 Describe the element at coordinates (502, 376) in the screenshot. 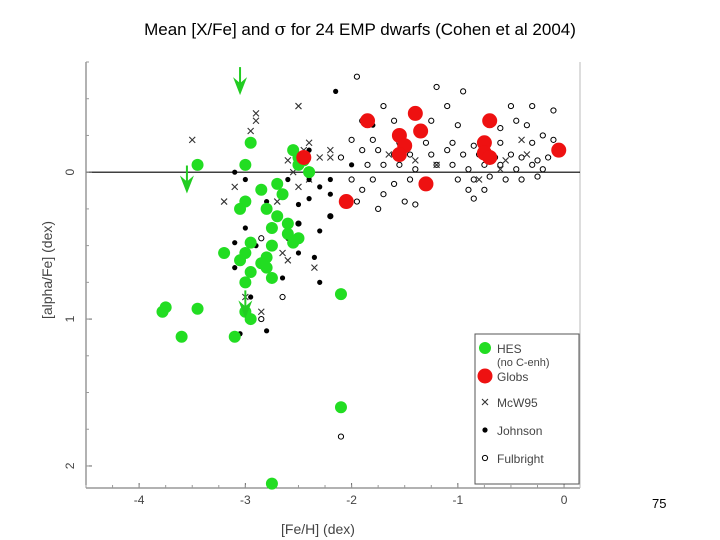

I see `legend-entry-globs: Globs` at that location.